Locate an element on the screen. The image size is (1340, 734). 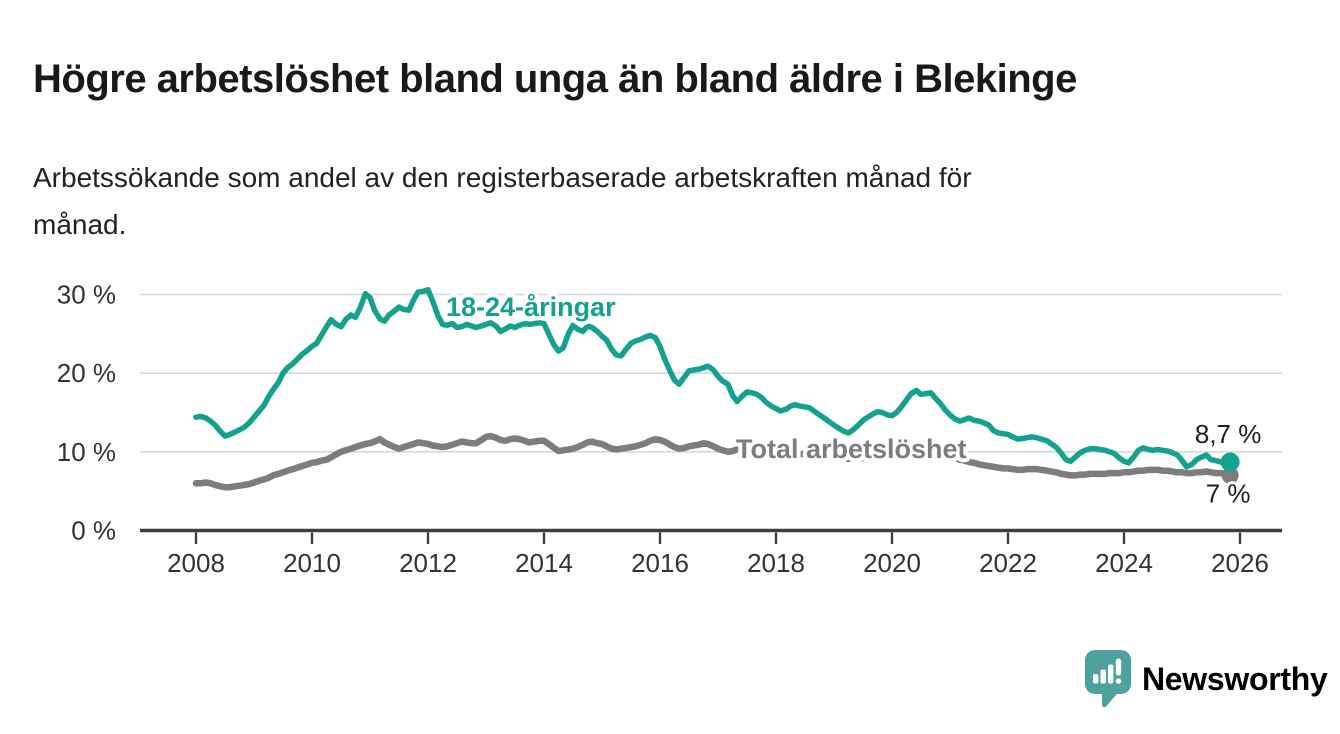
newsworthy-logo-link: Newsworthy is located at coordinates (1206, 679).